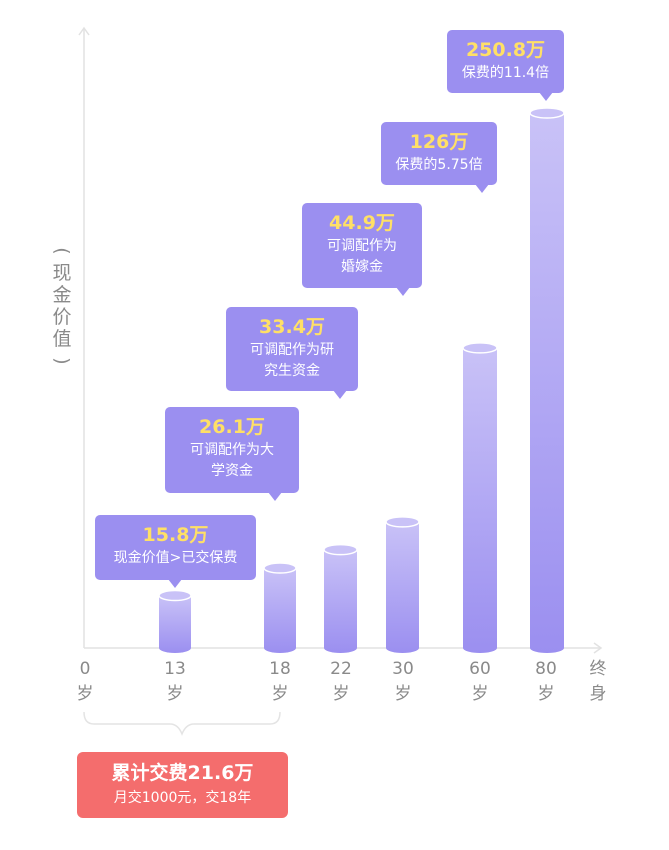 Image resolution: width=669 pixels, height=850 pixels. I want to click on callout-text: 保费的5.75倍, so click(438, 165).